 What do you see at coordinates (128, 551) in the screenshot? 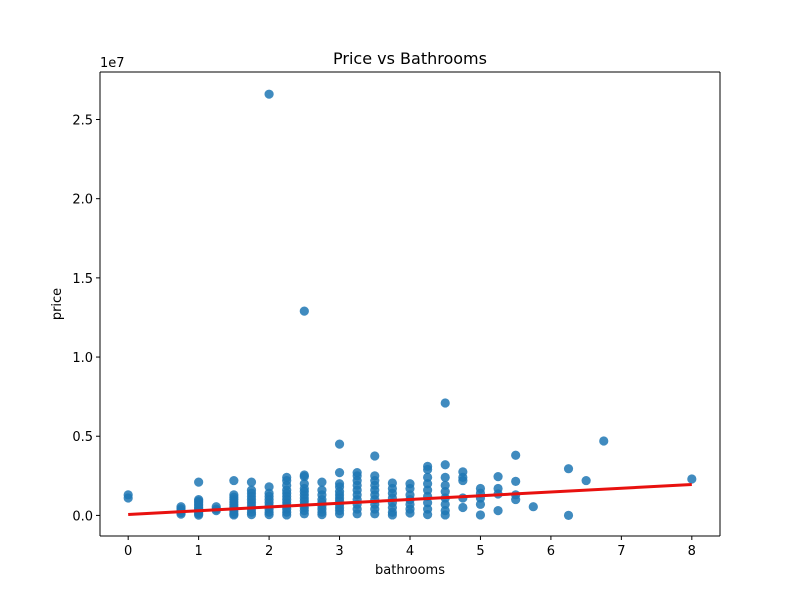
I see `x-tick-label: 0` at bounding box center [128, 551].